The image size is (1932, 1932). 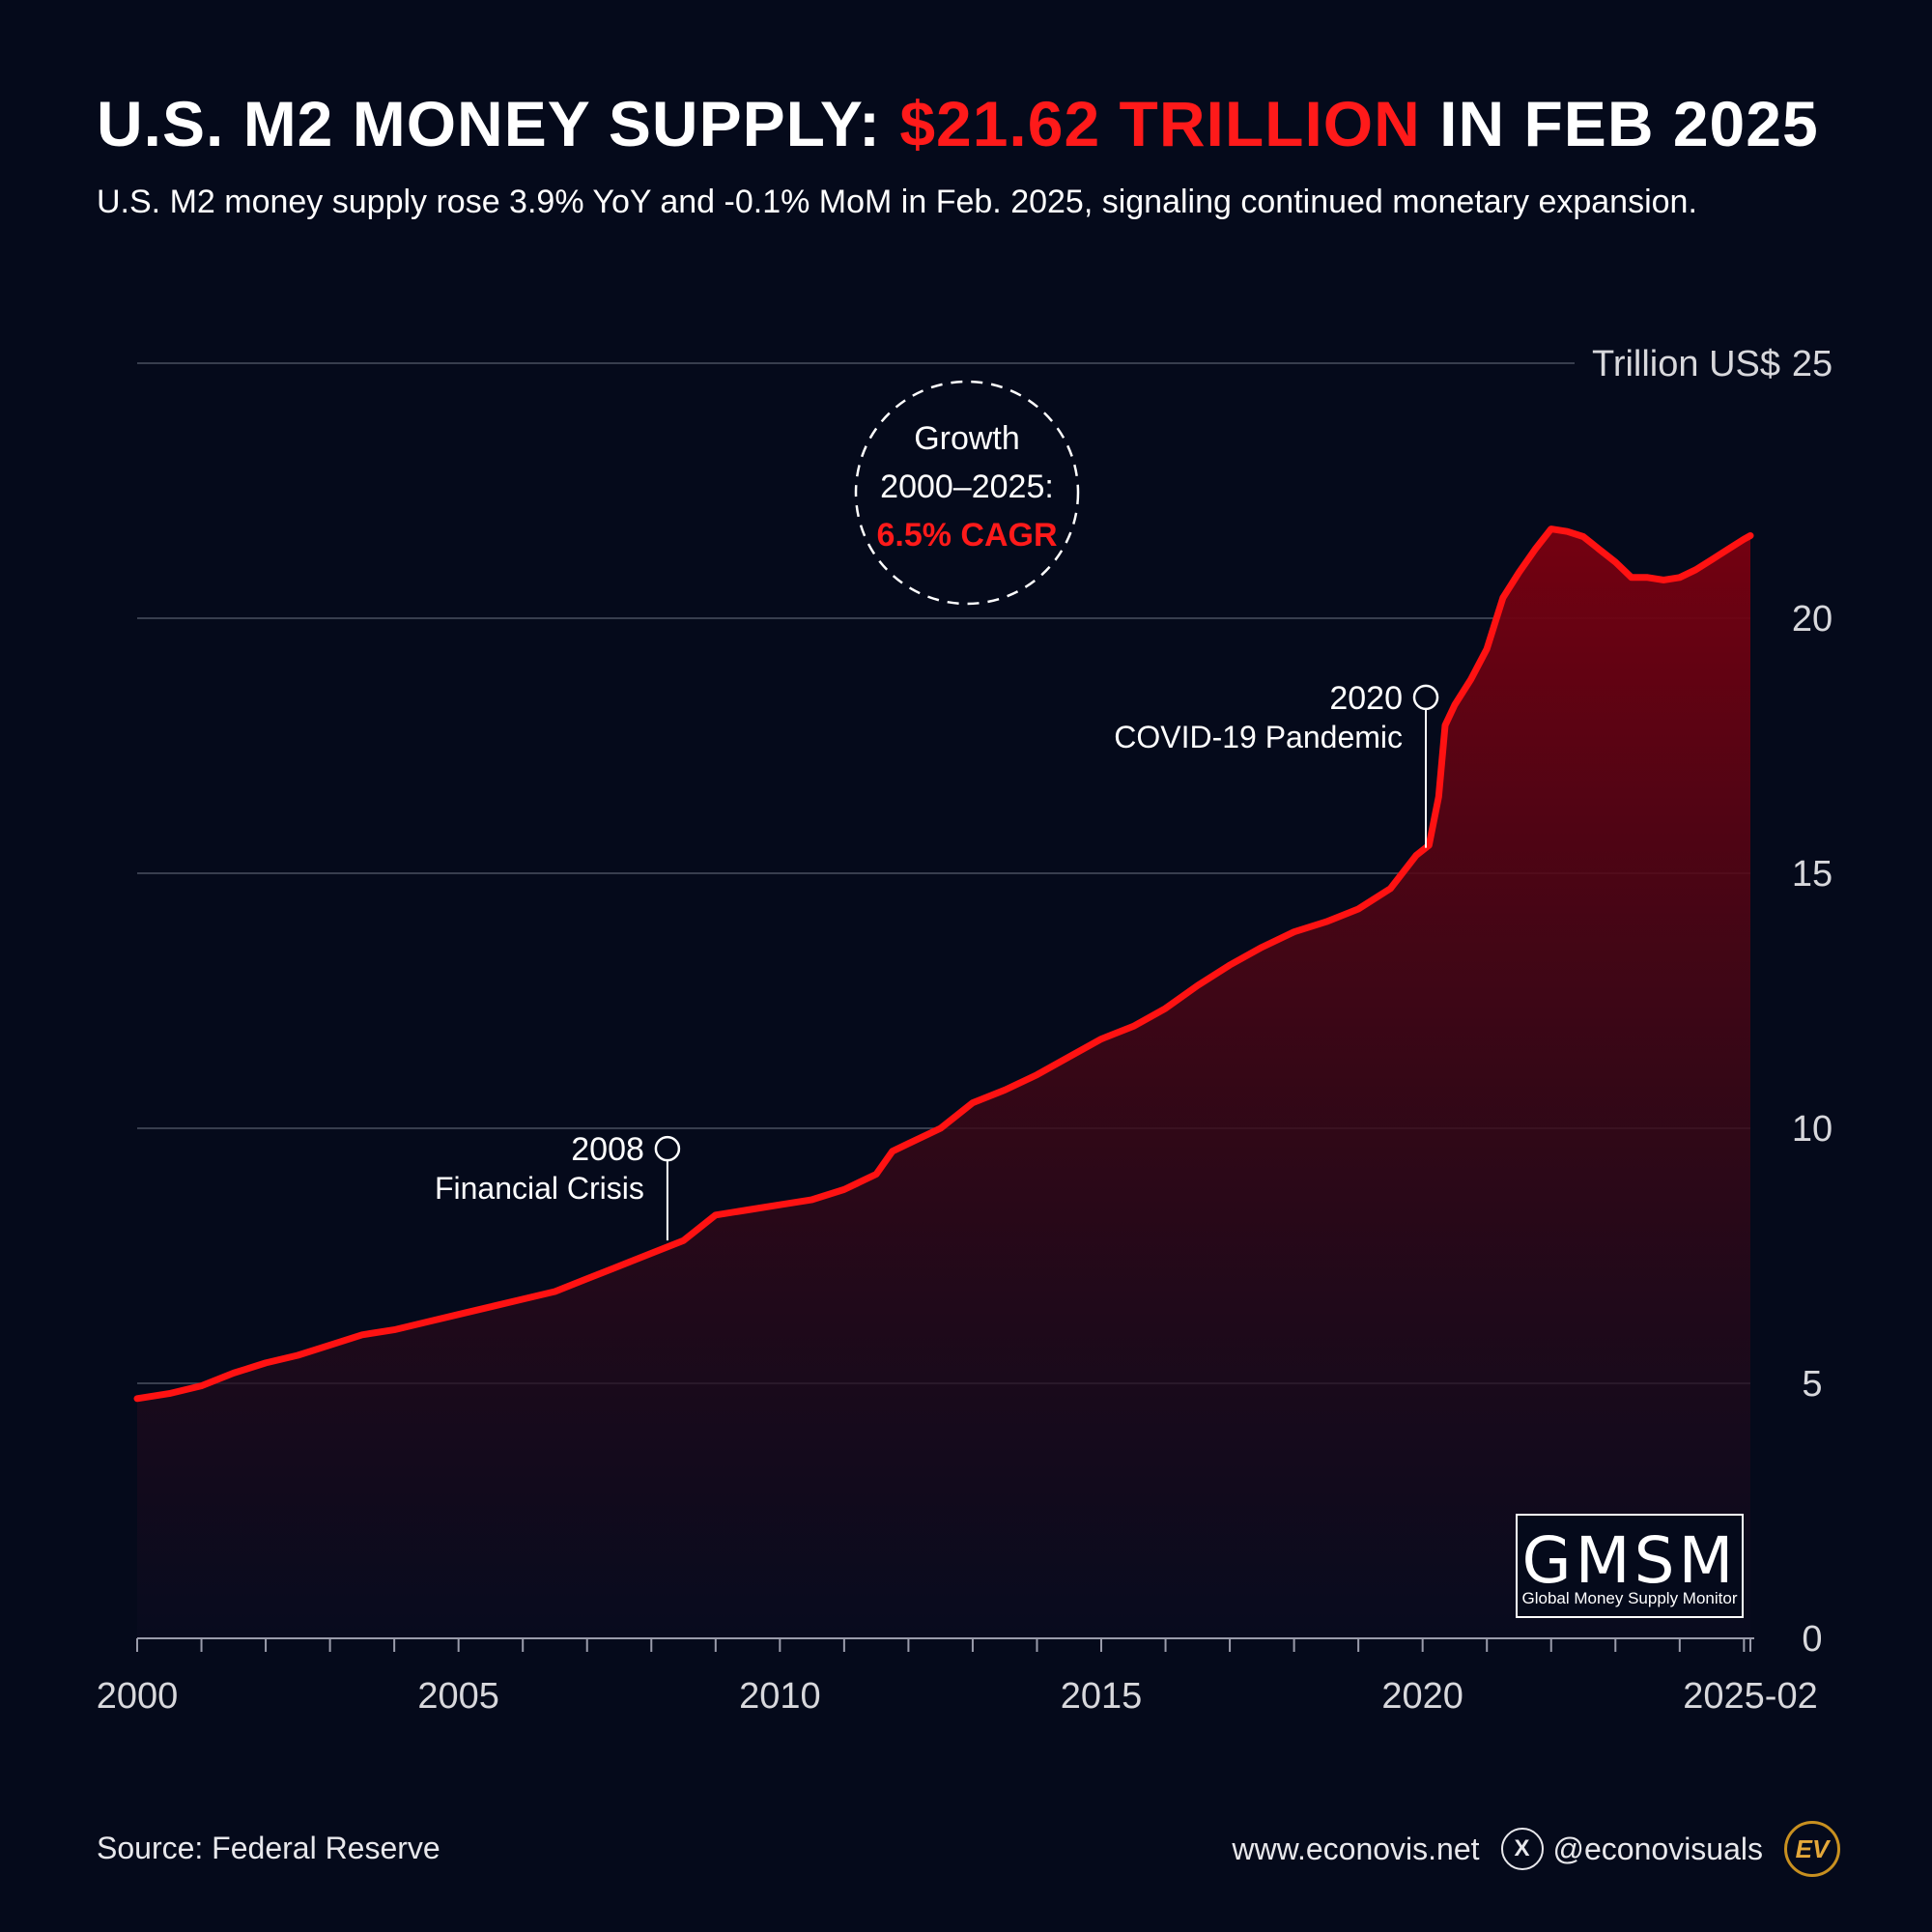 What do you see at coordinates (1686, 364) in the screenshot?
I see `y-unit-label: Trillion US$` at bounding box center [1686, 364].